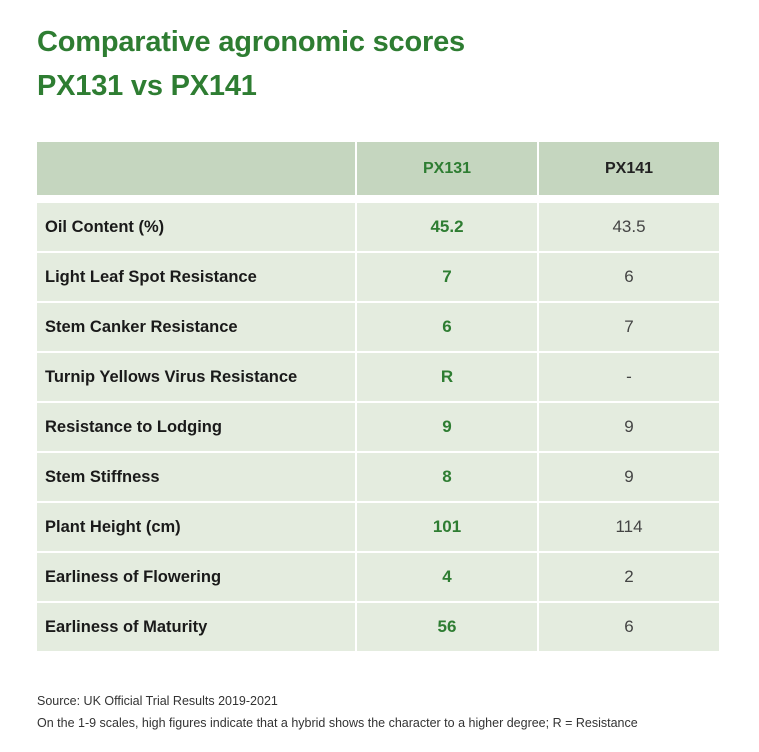 The width and height of the screenshot is (759, 752). What do you see at coordinates (196, 627) in the screenshot?
I see `row-label: Earliness of Maturity` at bounding box center [196, 627].